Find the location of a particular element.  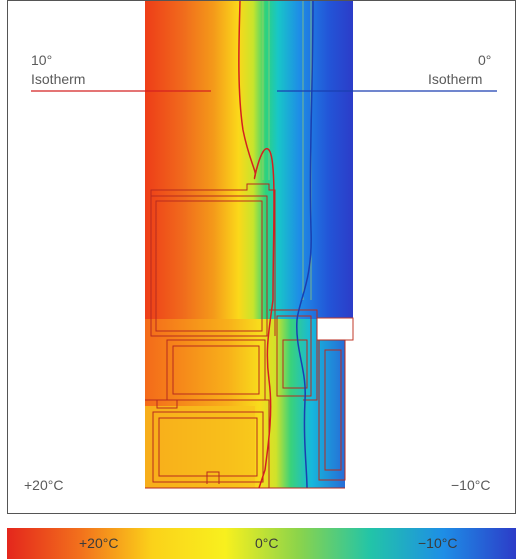

scale-tick-minus10: −10°C is located at coordinates (438, 543).